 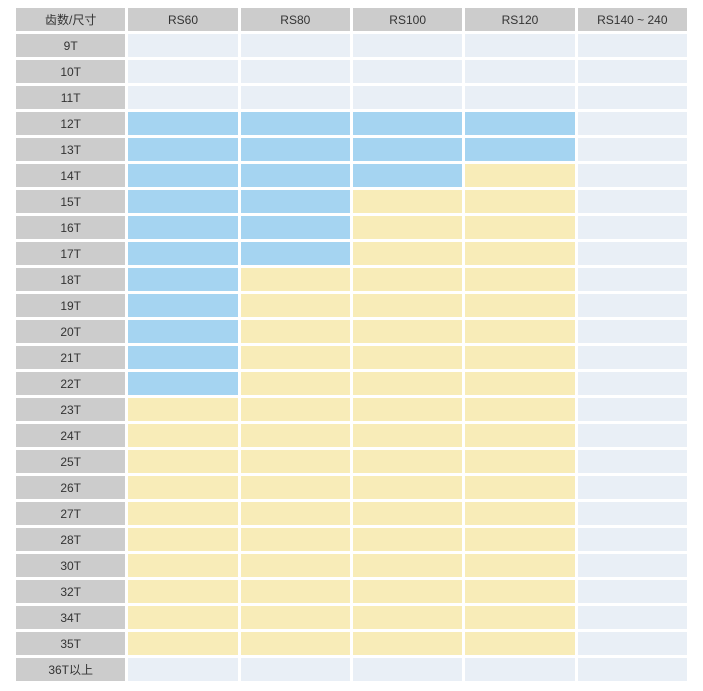 I want to click on row-label: 12T, so click(x=71, y=123).